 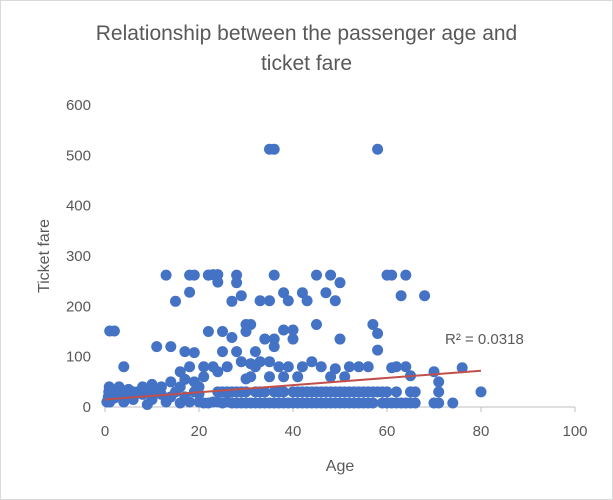 I want to click on x-tick-label: 0, so click(x=105, y=431).